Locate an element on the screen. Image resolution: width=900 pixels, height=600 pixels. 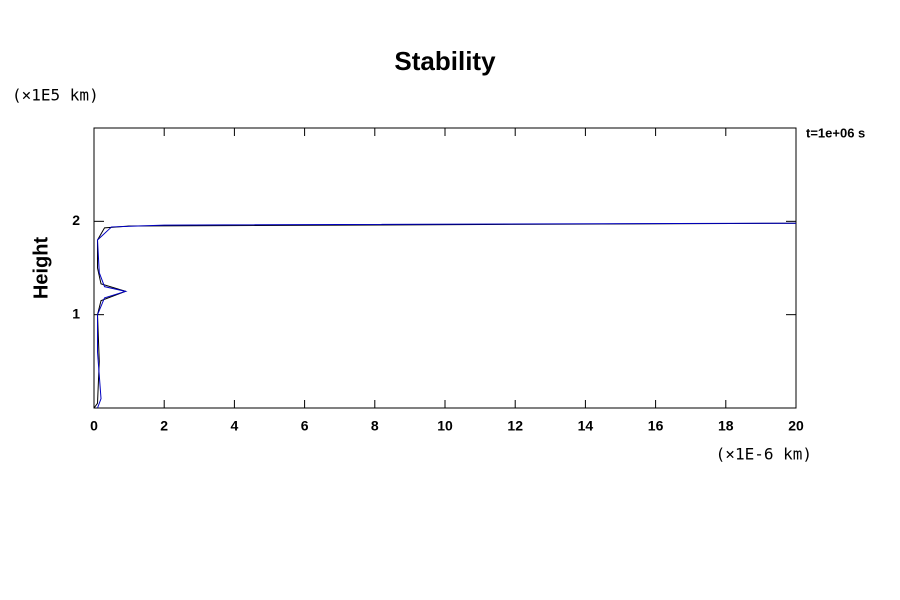
annotation: t=1e+06 s is located at coordinates (835, 132).